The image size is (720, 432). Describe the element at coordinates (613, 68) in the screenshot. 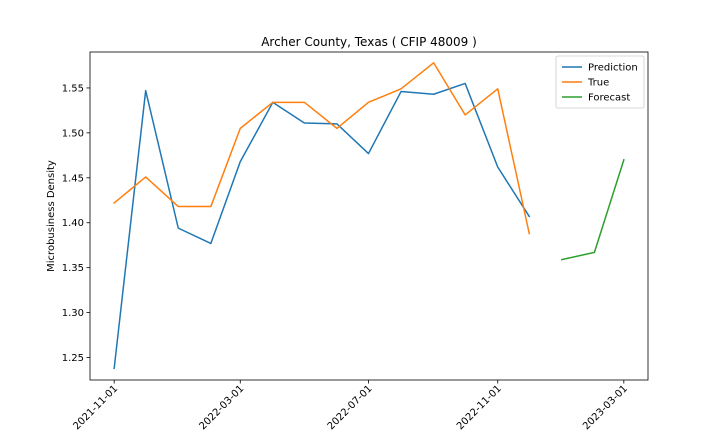

I see `legend-label-prediction: Prediction` at that location.